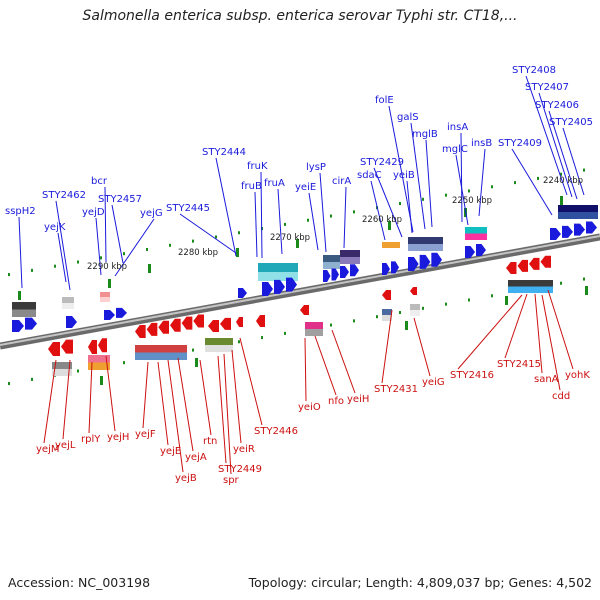 The image size is (600, 600). Describe the element at coordinates (188, 208) in the screenshot. I see `forward-gene-label: STY2445` at that location.